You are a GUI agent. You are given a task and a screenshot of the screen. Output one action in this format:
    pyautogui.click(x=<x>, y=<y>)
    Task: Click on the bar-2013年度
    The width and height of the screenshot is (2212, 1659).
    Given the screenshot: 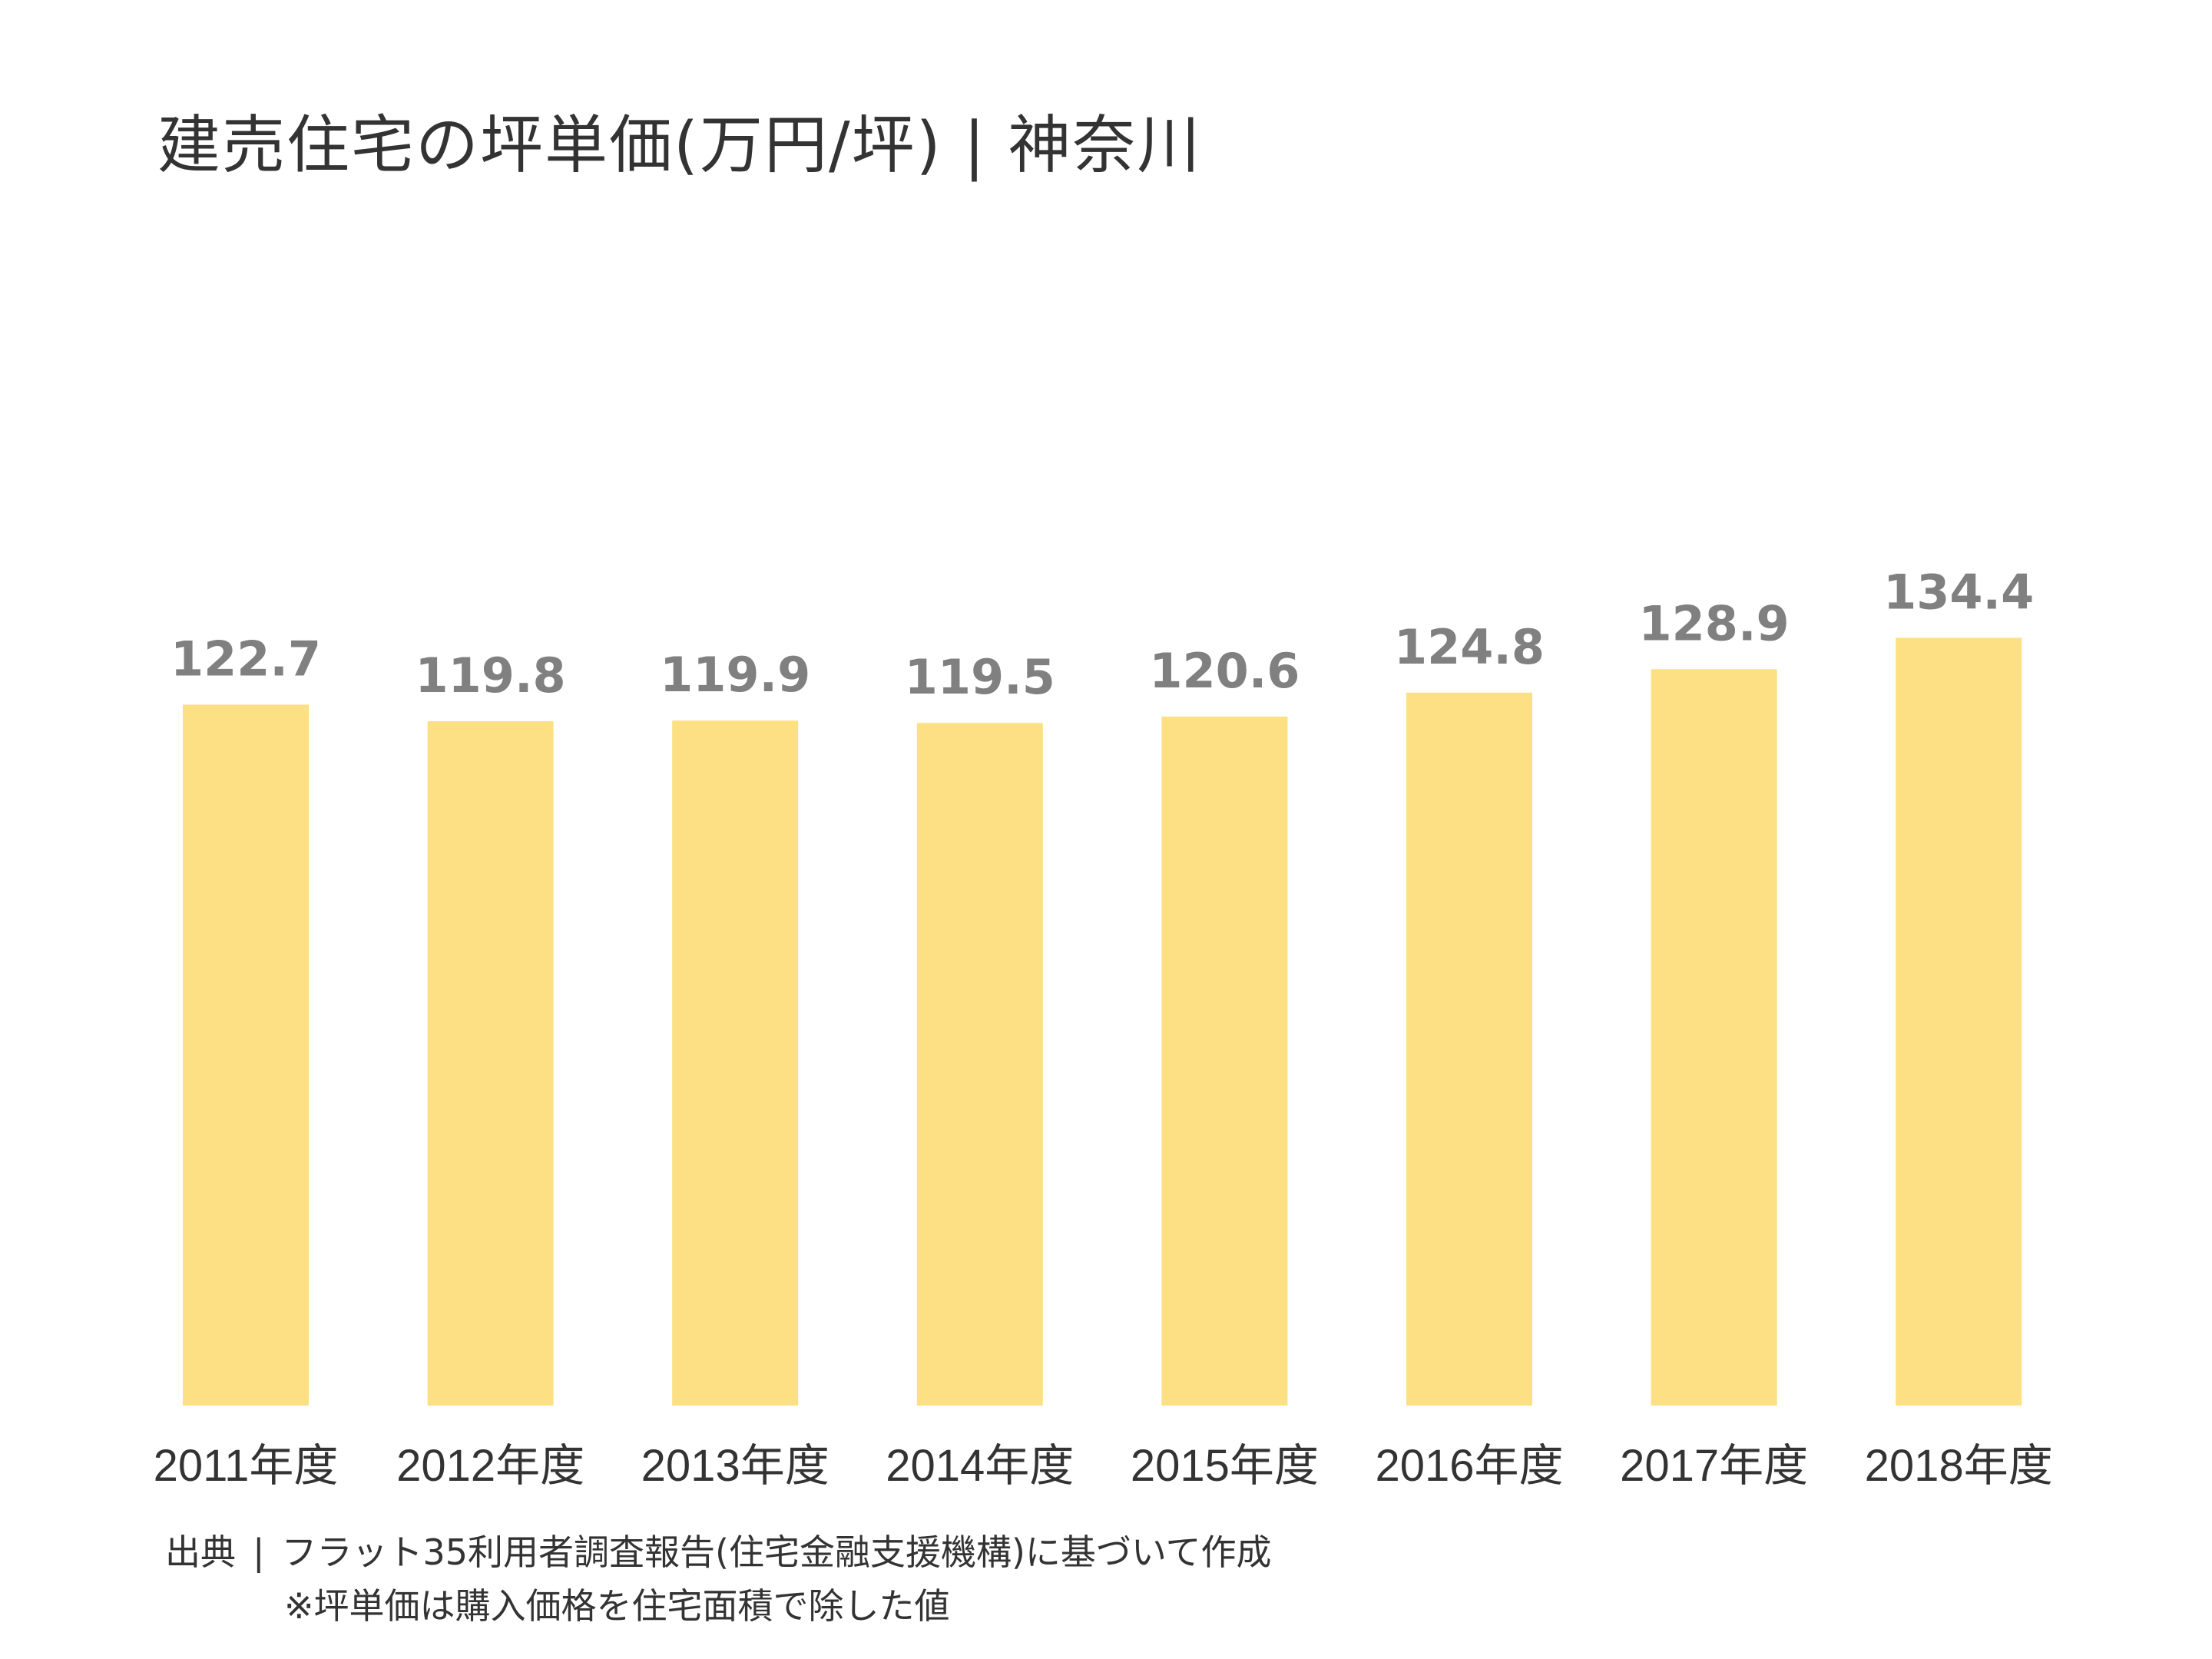 What is the action you would take?
    pyautogui.click(x=736, y=1063)
    